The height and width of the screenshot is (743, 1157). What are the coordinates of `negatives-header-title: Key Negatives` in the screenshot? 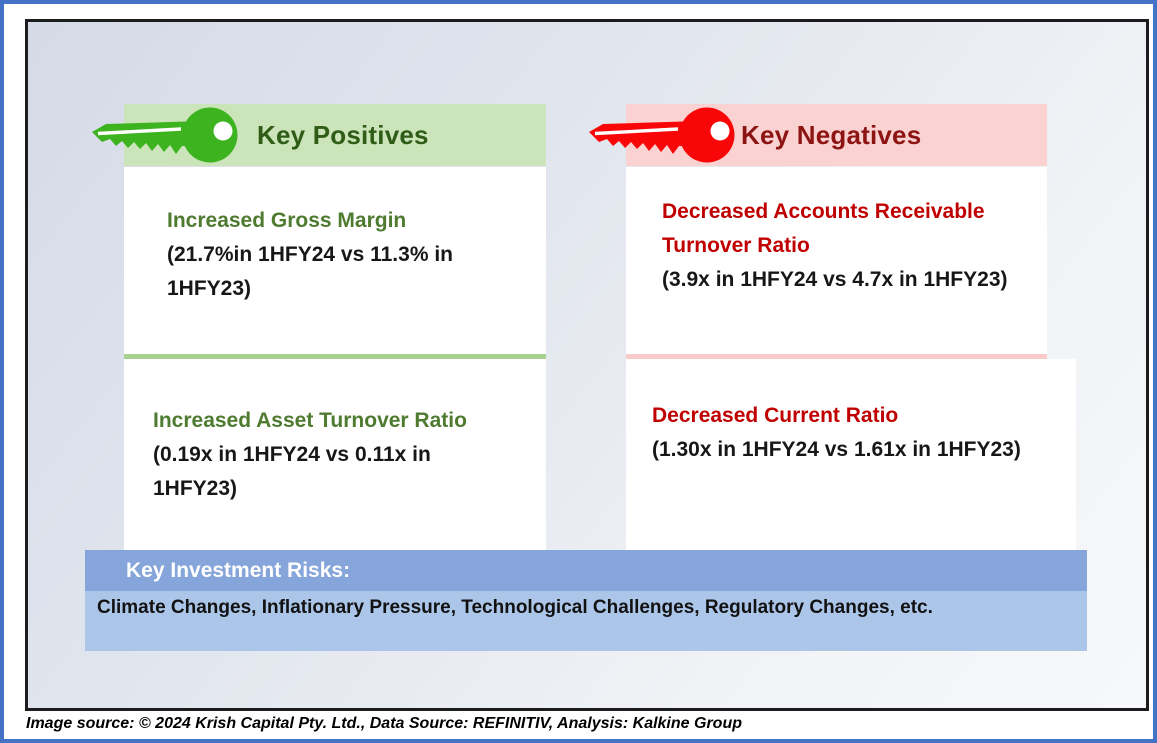 It's located at (831, 134).